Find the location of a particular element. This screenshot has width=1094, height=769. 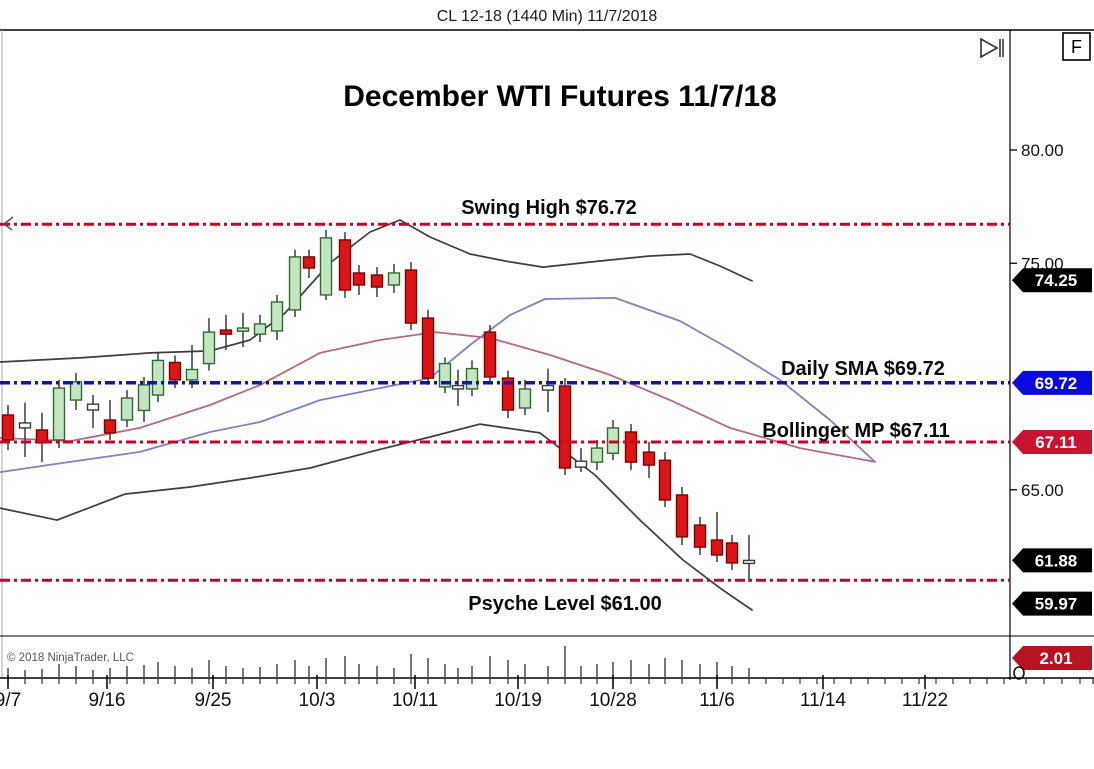

price-badge: 74.25 is located at coordinates (1052, 280).